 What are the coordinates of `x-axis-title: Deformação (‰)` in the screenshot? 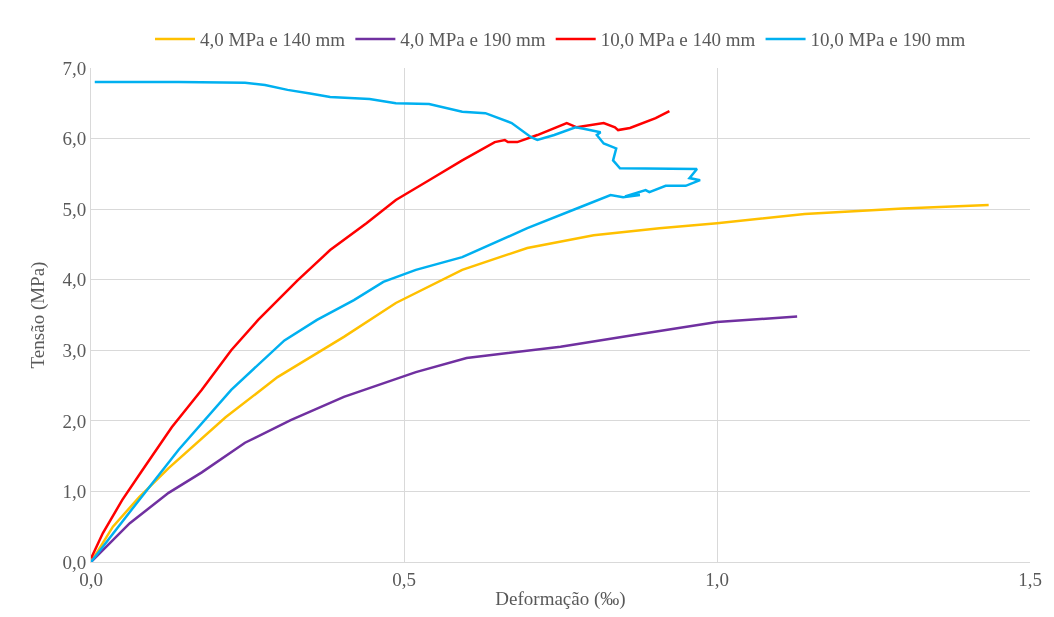 It's located at (560, 598).